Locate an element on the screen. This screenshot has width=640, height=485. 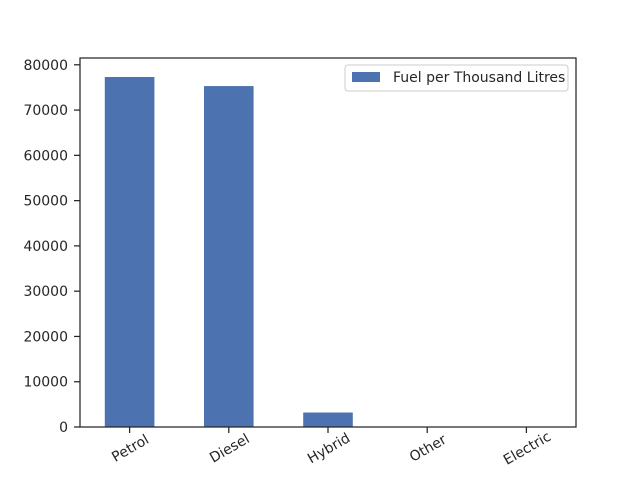
bar-petrol is located at coordinates (129, 252).